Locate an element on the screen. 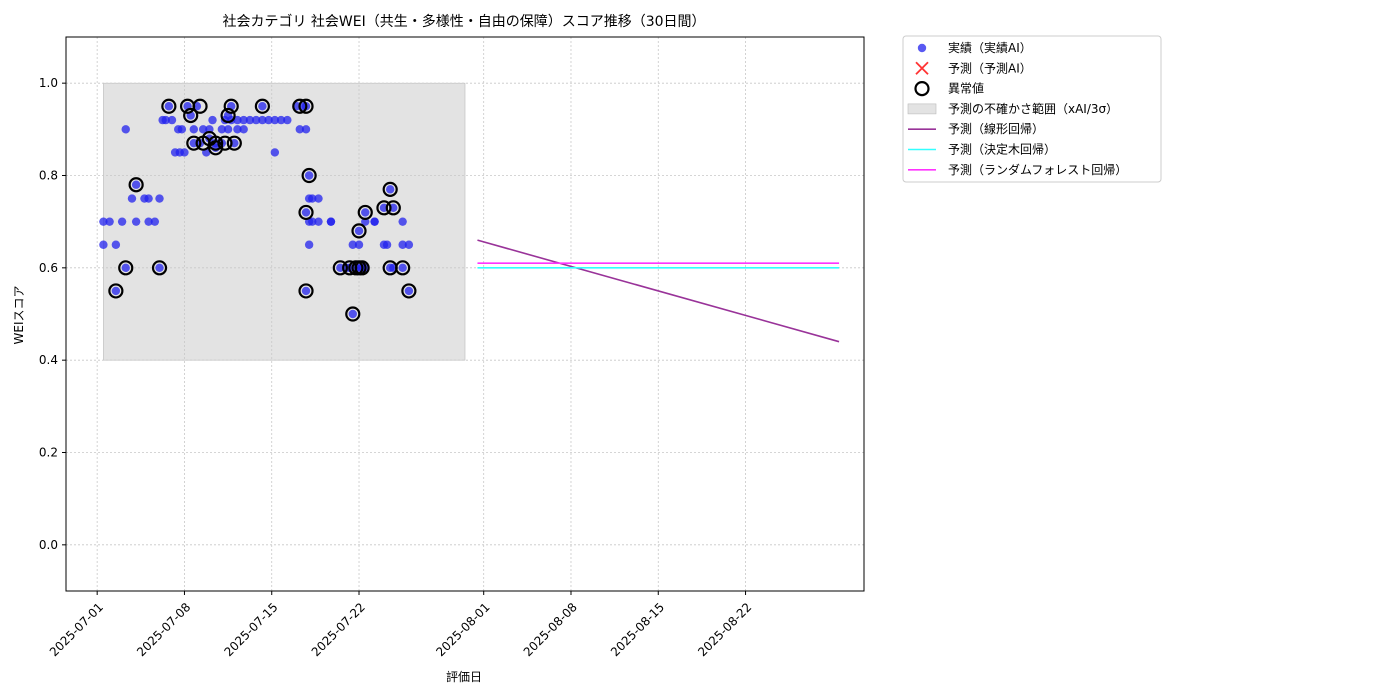  legend-marker-ring is located at coordinates (922, 88).